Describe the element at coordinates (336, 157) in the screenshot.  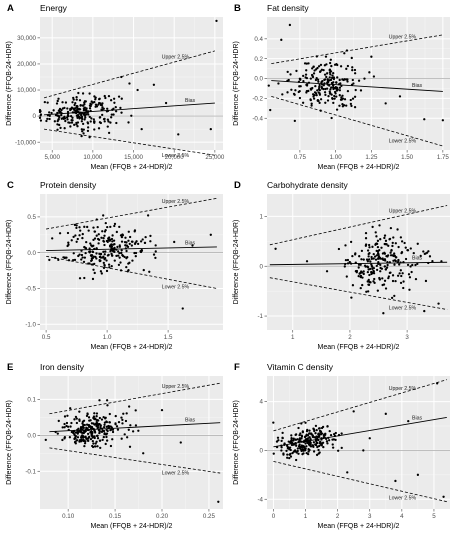
I see `x-tick-label: 1.00` at that location.